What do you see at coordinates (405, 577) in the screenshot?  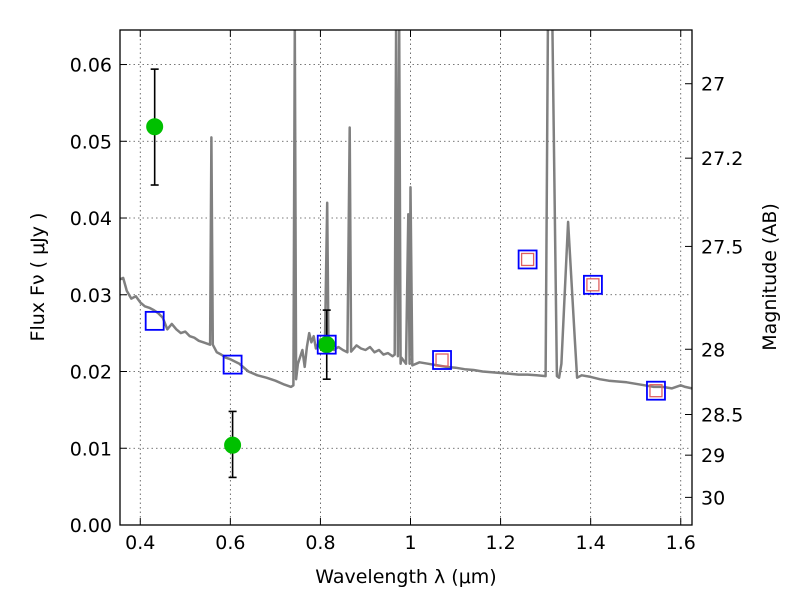 I see `x-axis-label: Wavelength λ (μm)` at bounding box center [405, 577].